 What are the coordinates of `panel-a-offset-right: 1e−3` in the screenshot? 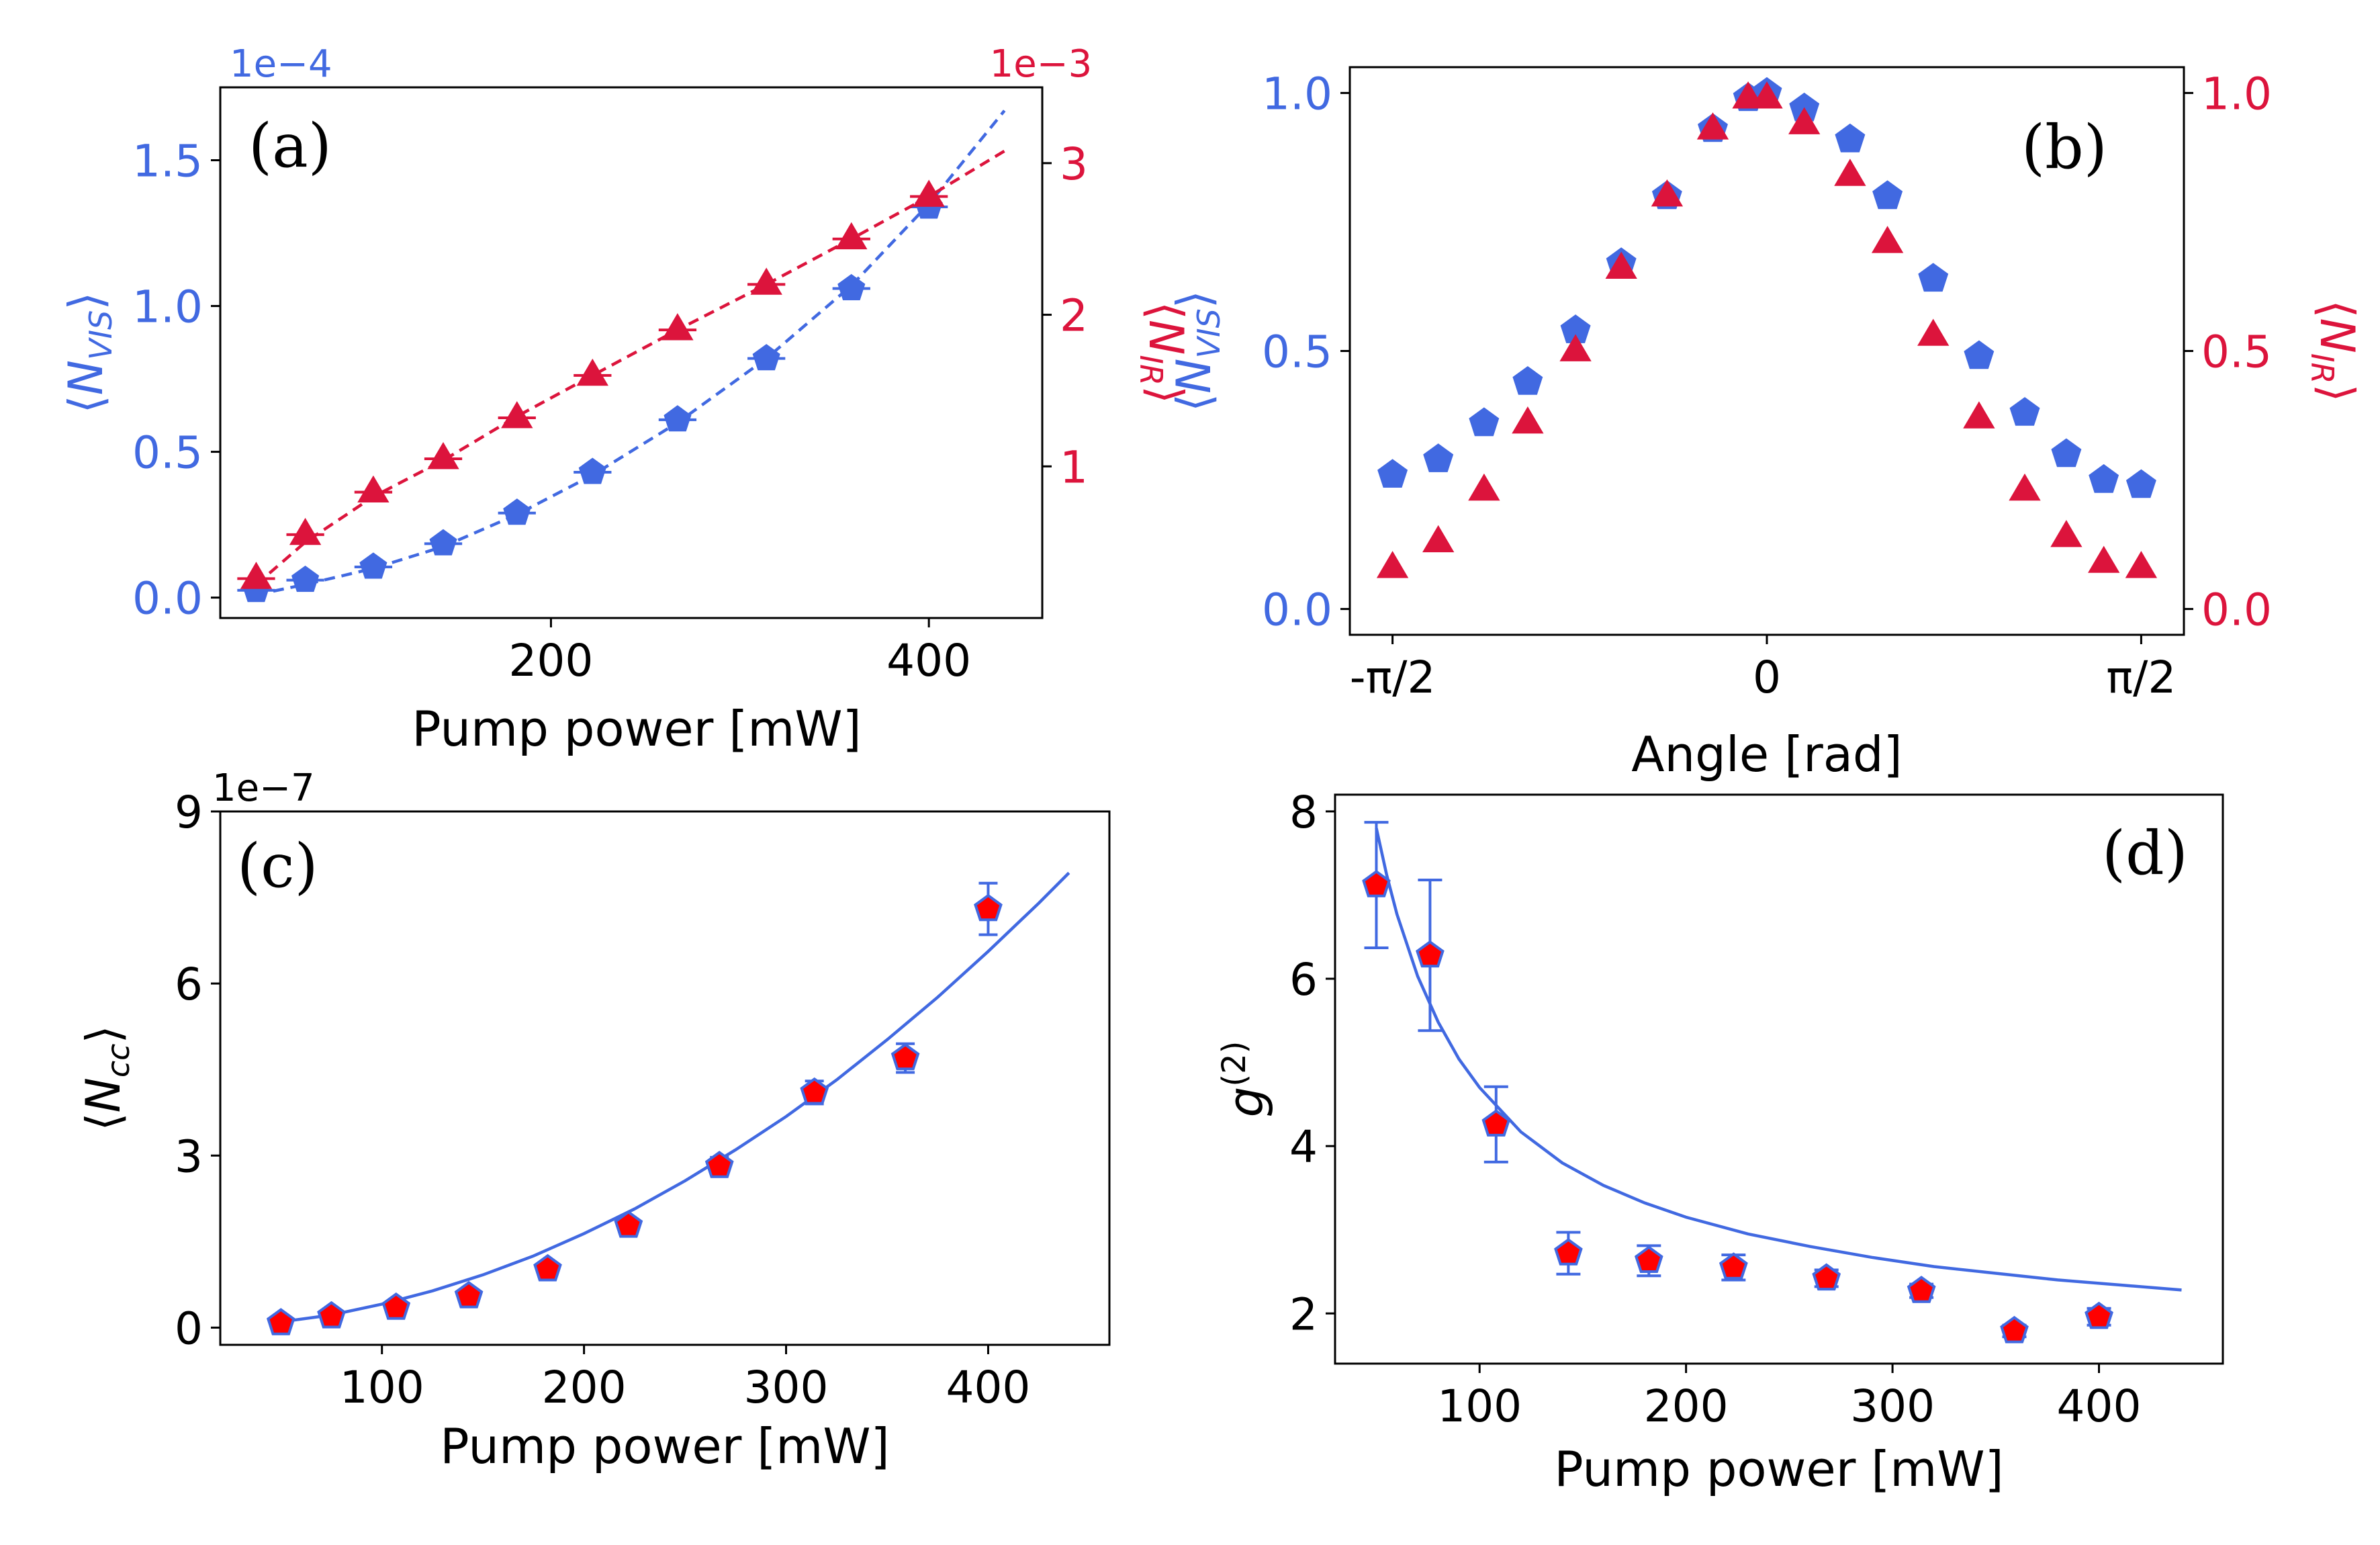 It's located at (1041, 64).